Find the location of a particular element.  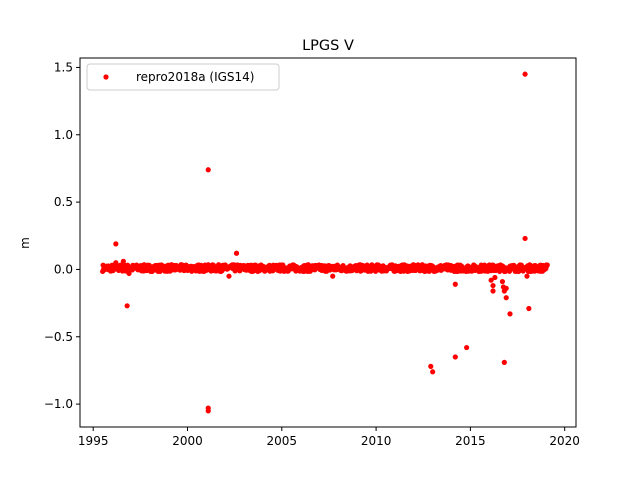

legend-marker is located at coordinates (106, 77).